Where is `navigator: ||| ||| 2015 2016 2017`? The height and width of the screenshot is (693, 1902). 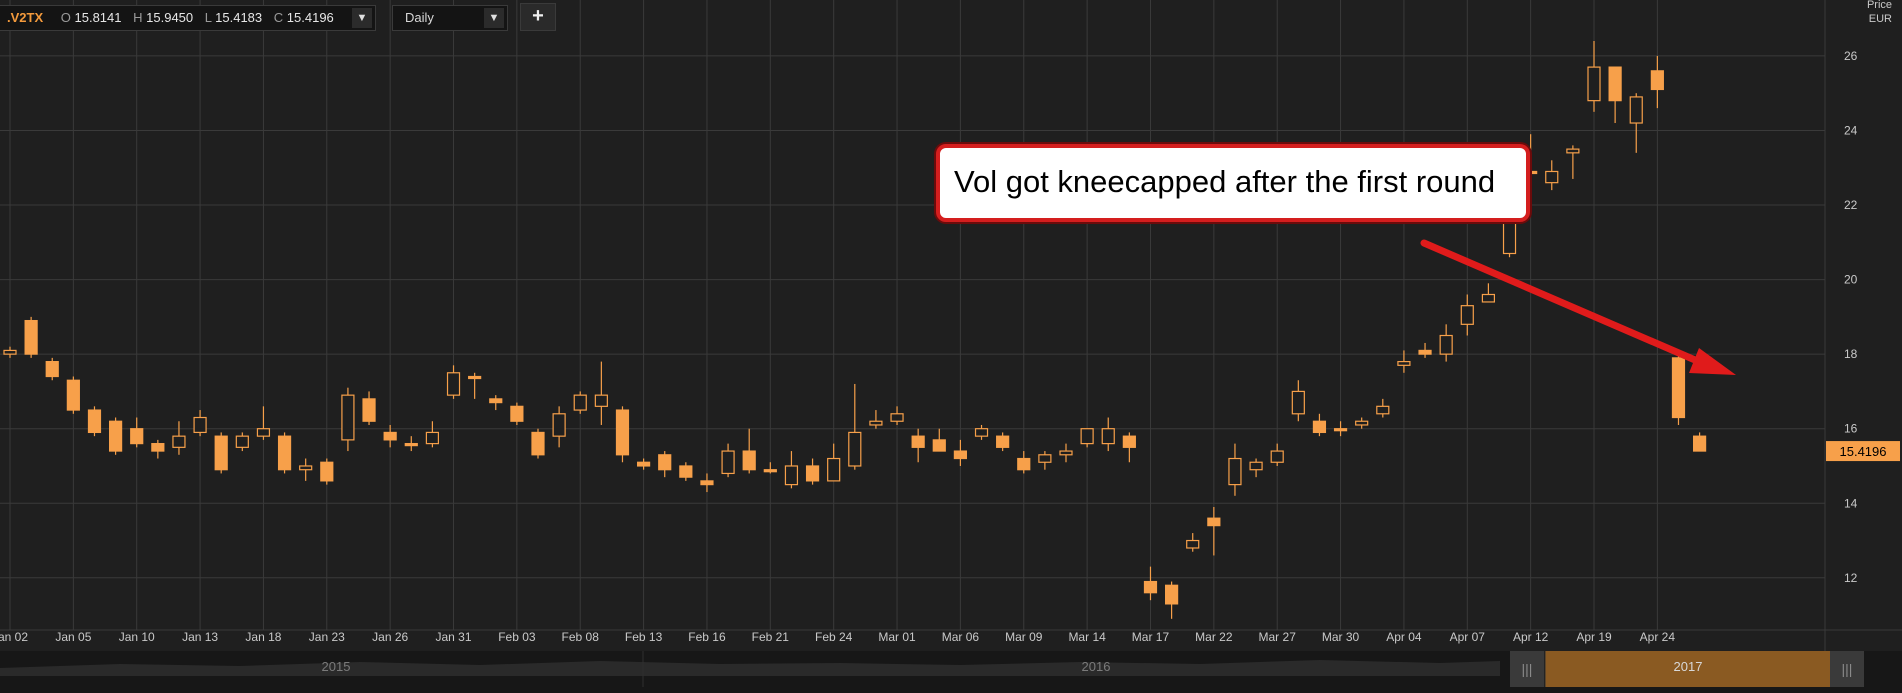
navigator: ||| ||| 2015 2016 2017 is located at coordinates (951, 672).